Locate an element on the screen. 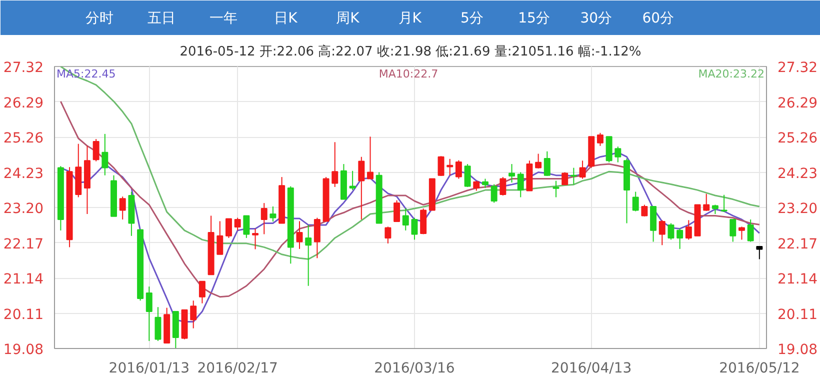  text: 日K is located at coordinates (286, 18).